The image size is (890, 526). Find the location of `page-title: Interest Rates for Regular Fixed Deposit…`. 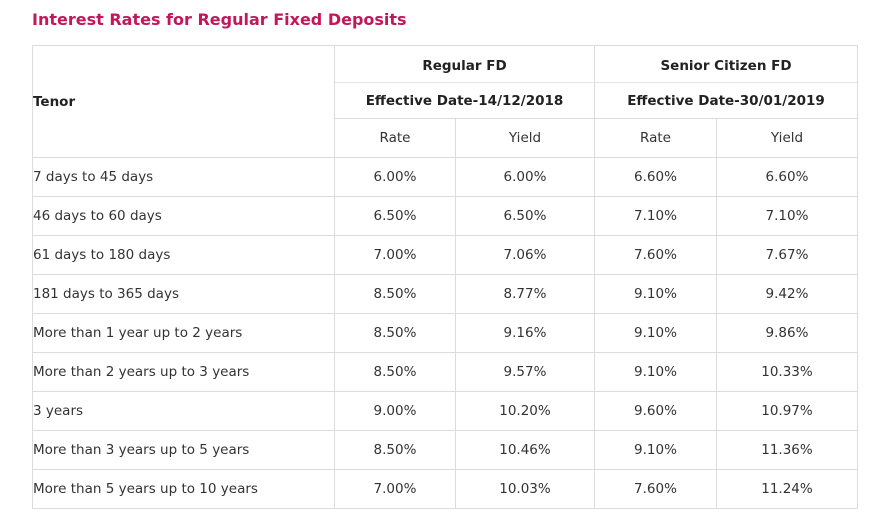

page-title: Interest Rates for Regular Fixed Deposit… is located at coordinates (219, 19).